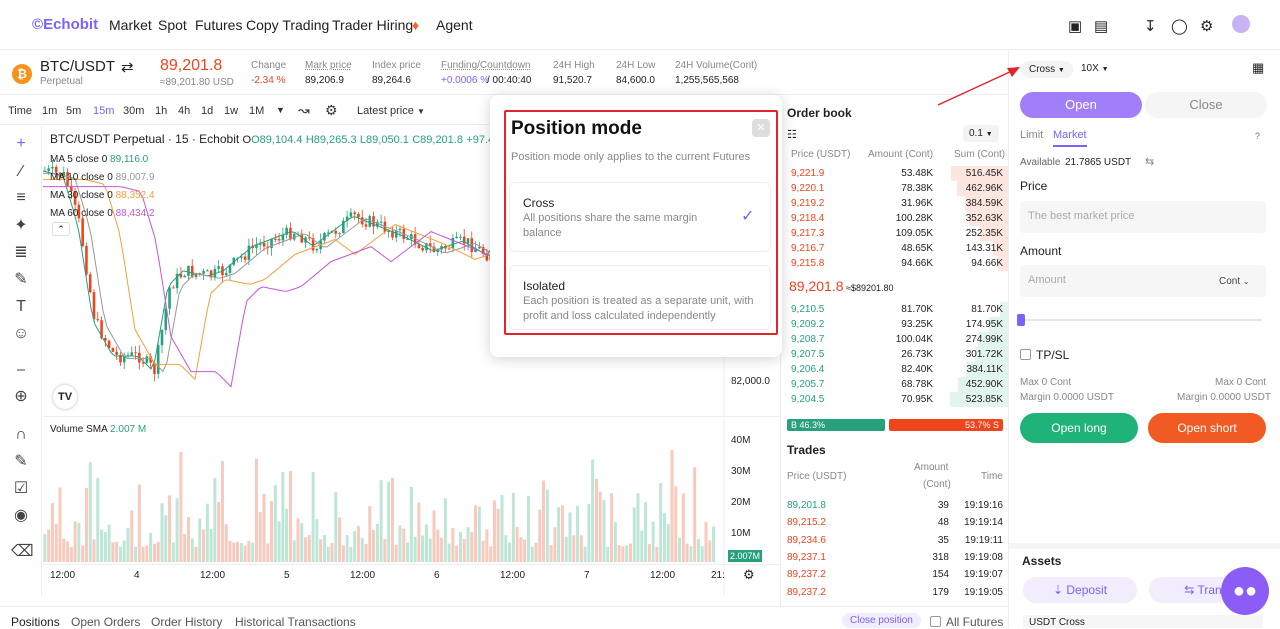 The width and height of the screenshot is (1280, 629). I want to click on bid-row: 9,204.5 70.95K 523.85K, so click(895, 399).